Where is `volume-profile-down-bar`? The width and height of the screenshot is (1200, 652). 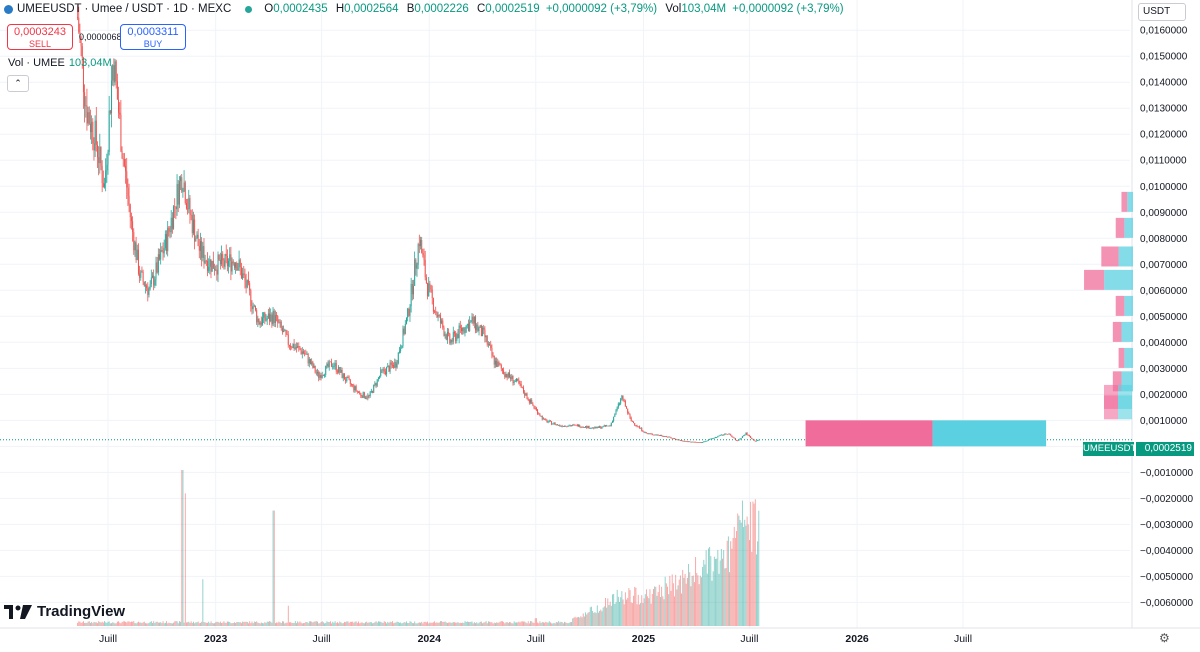 volume-profile-down-bar is located at coordinates (1111, 396).